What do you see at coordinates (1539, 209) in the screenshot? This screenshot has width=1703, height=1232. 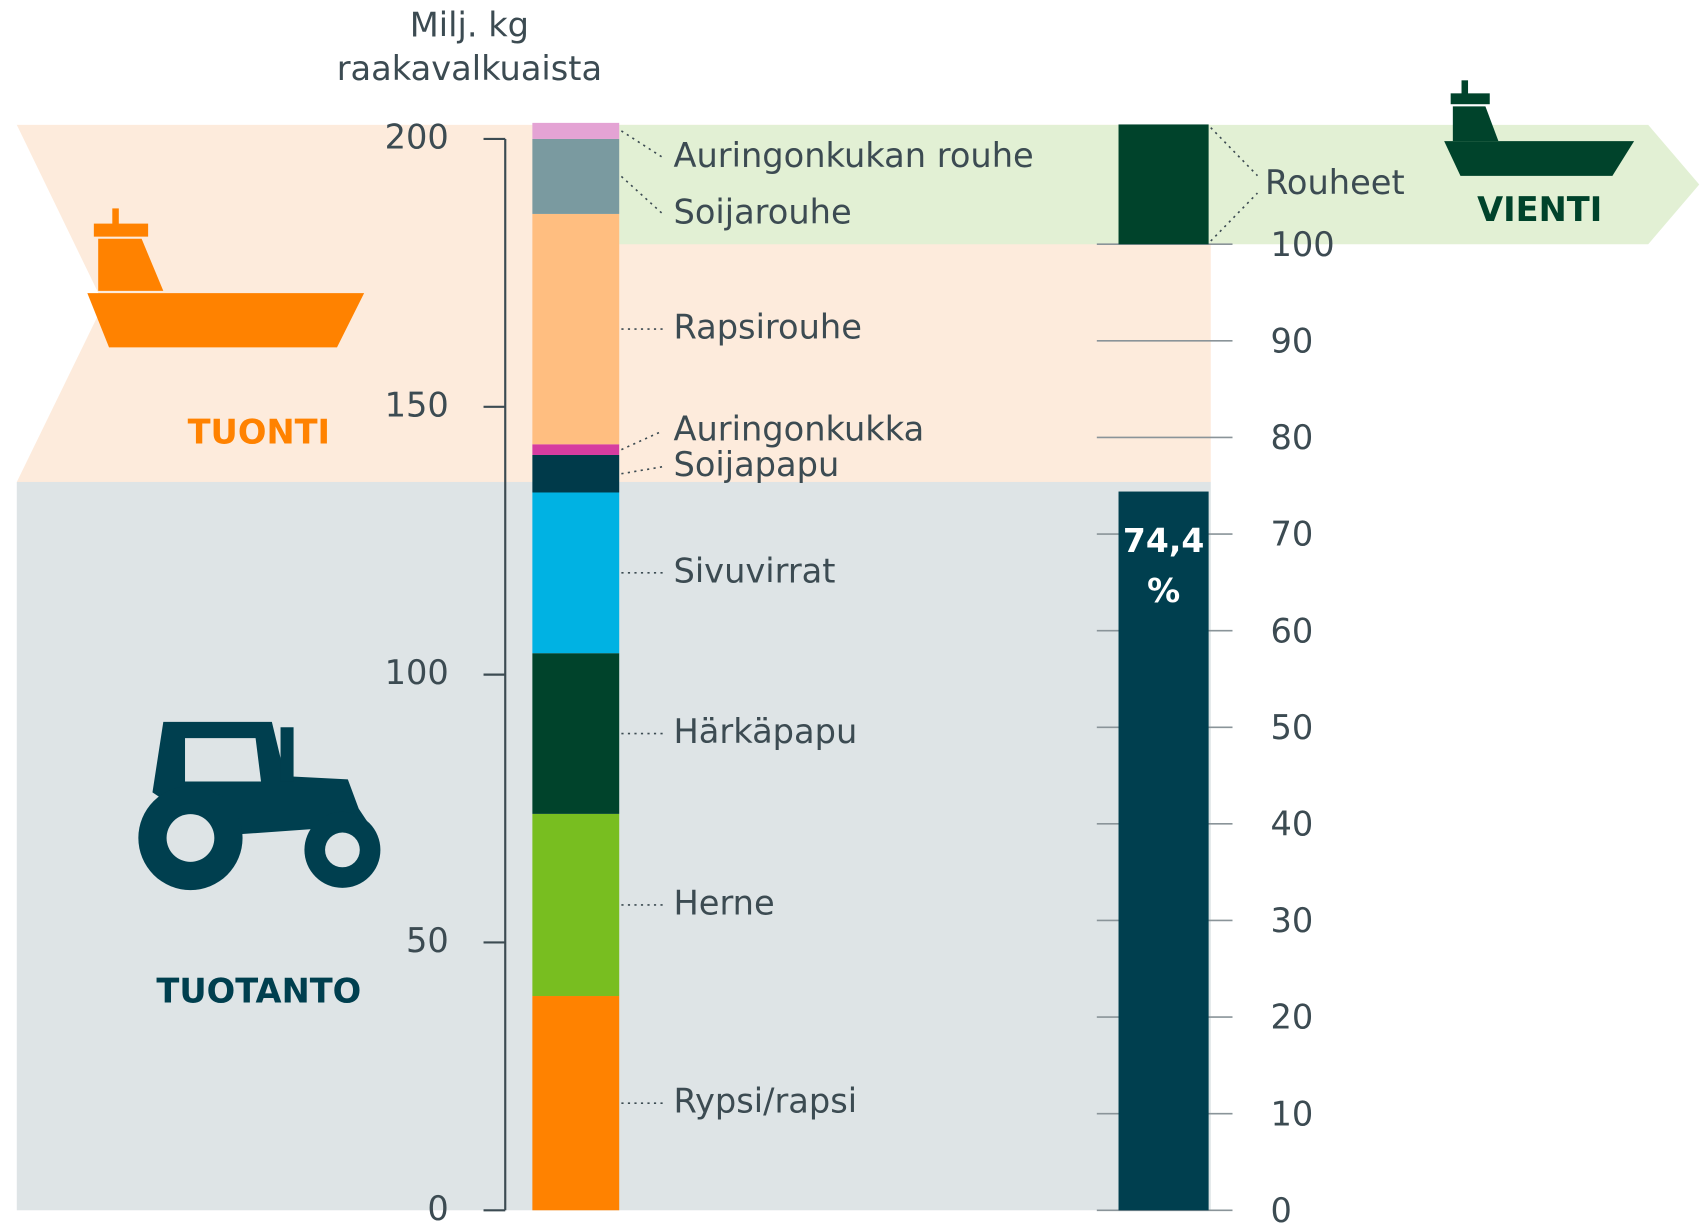 I see `region-label: VIENTI` at bounding box center [1539, 209].